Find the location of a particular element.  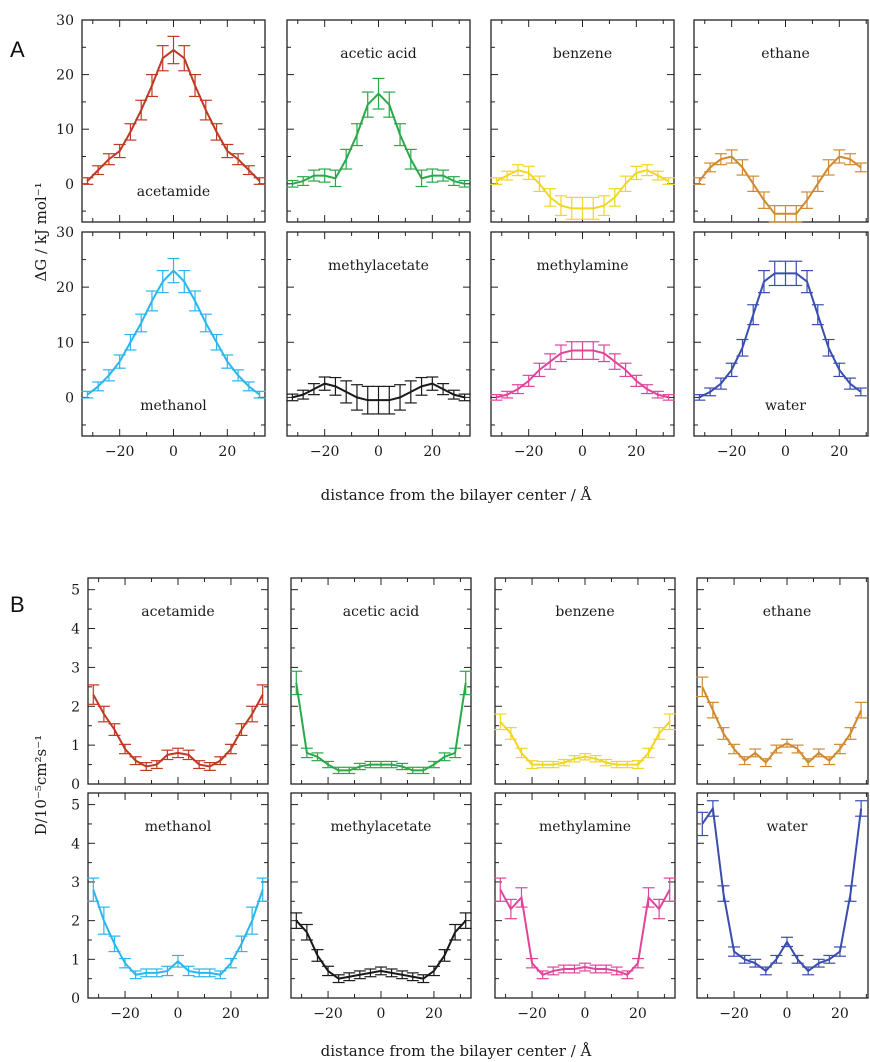

panel-label-b: B is located at coordinates (17, 604).